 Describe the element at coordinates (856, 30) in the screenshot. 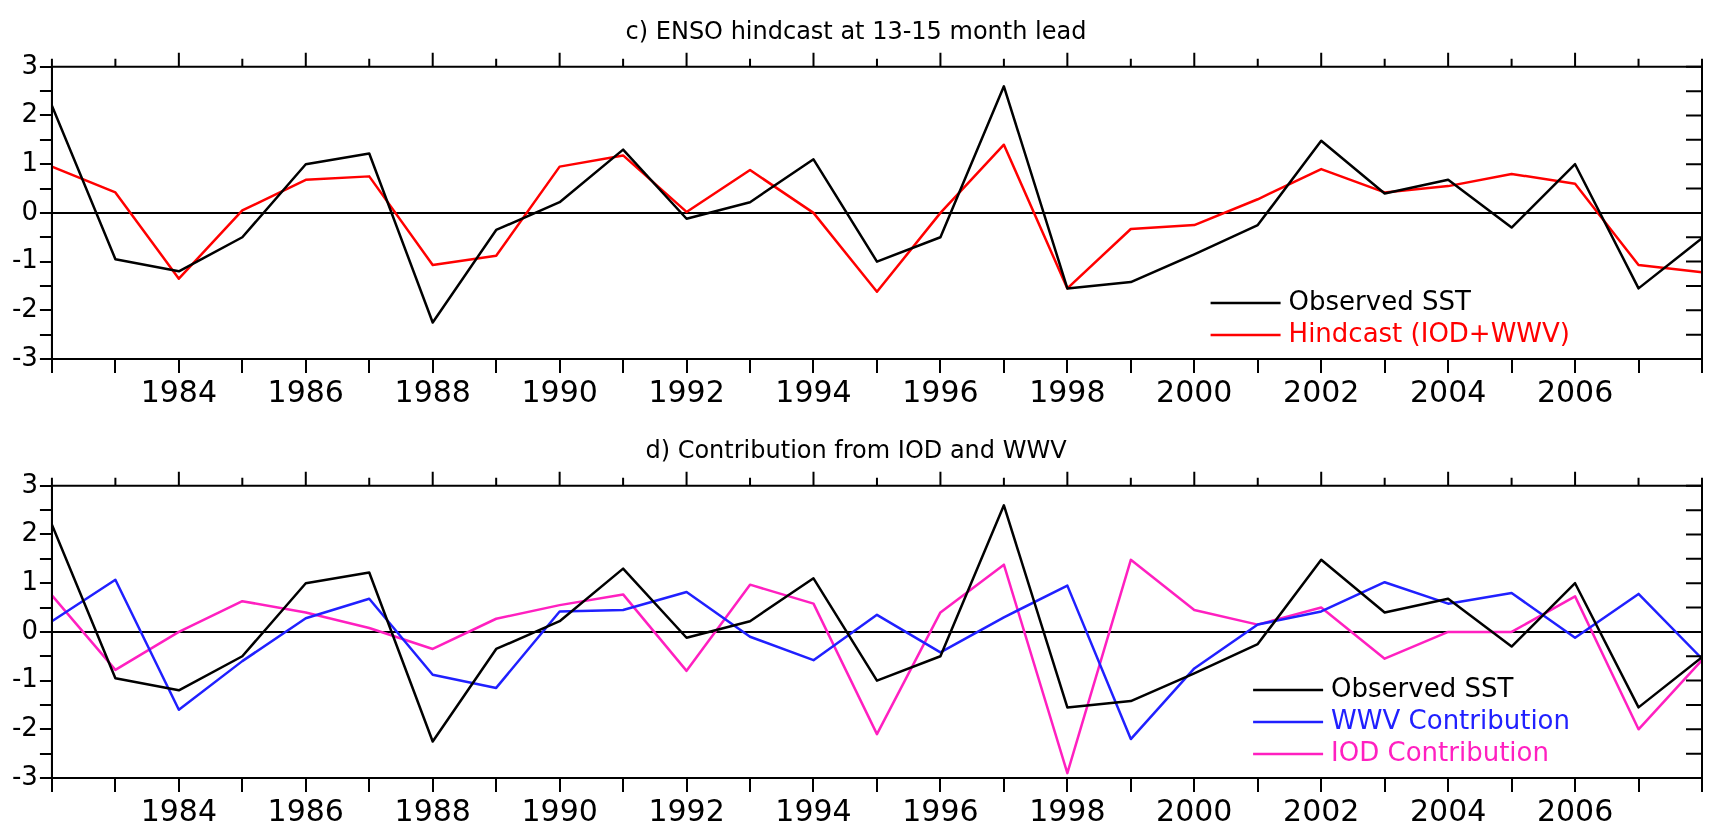

I see `chart-title: c) ENSO hindcast at 13-15 month lead` at that location.